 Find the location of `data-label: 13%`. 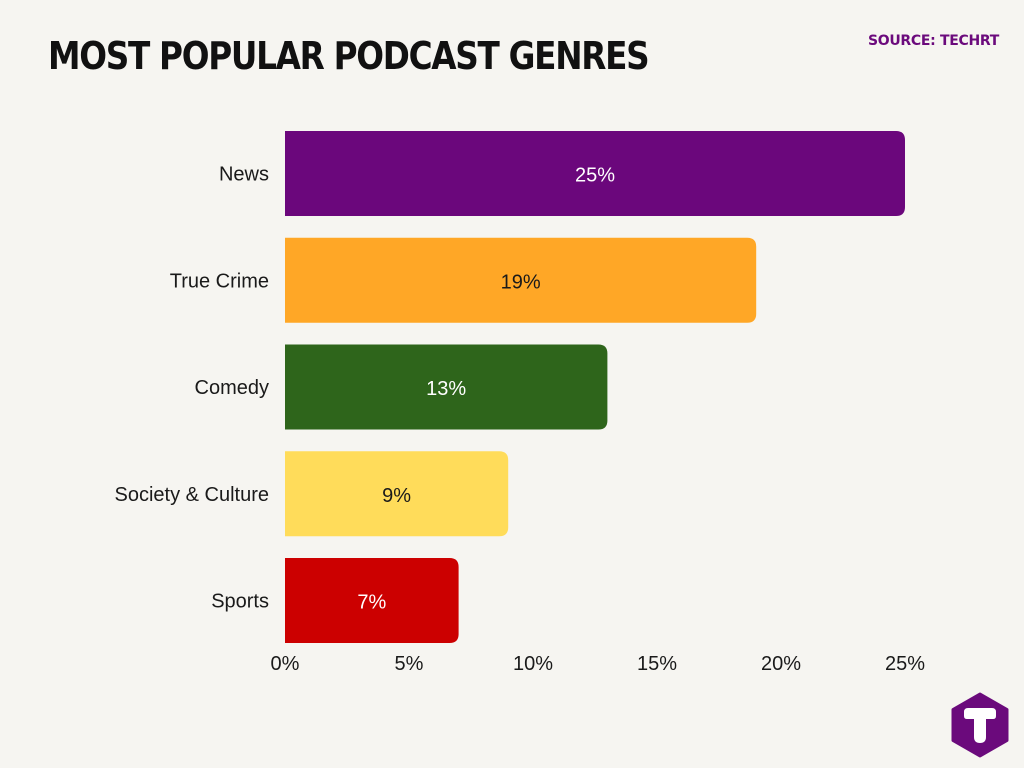

data-label: 13% is located at coordinates (446, 389).